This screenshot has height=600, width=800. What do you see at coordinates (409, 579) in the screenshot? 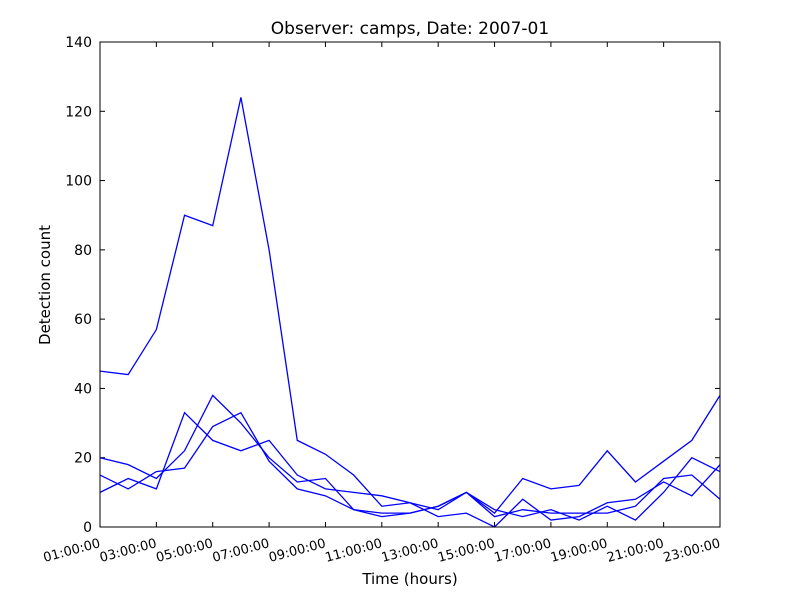
I see `x-axis-label: Time (hours)` at bounding box center [409, 579].